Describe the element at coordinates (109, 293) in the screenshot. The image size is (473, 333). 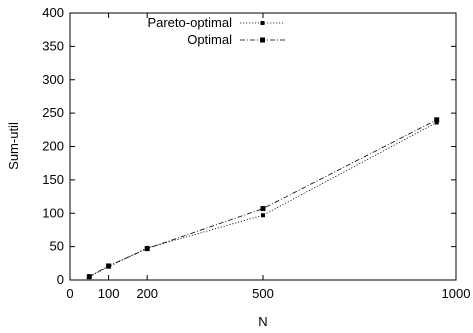
I see `x-tick-label: 100` at that location.